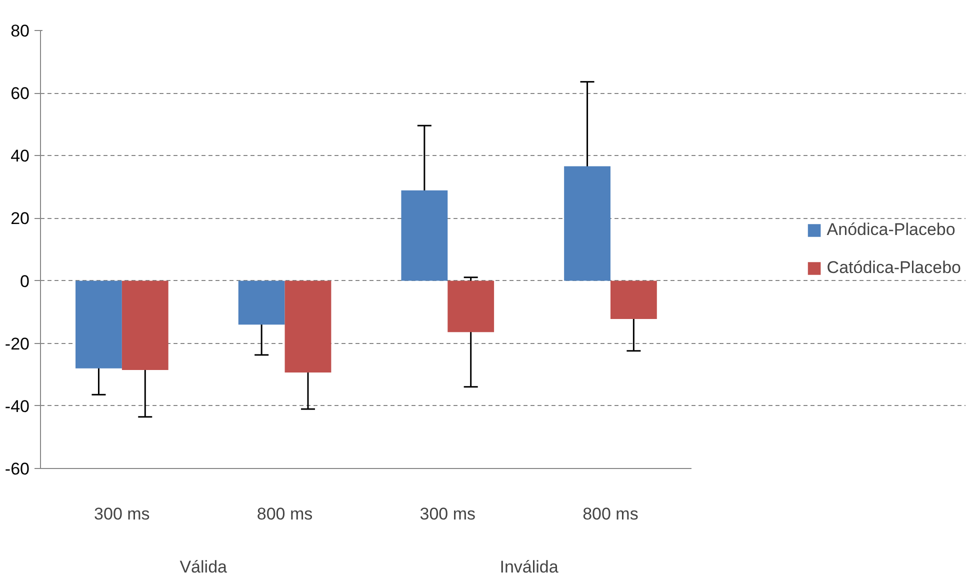 The image size is (975, 579). What do you see at coordinates (17, 469) in the screenshot?
I see `y-tick-label: -60` at bounding box center [17, 469].